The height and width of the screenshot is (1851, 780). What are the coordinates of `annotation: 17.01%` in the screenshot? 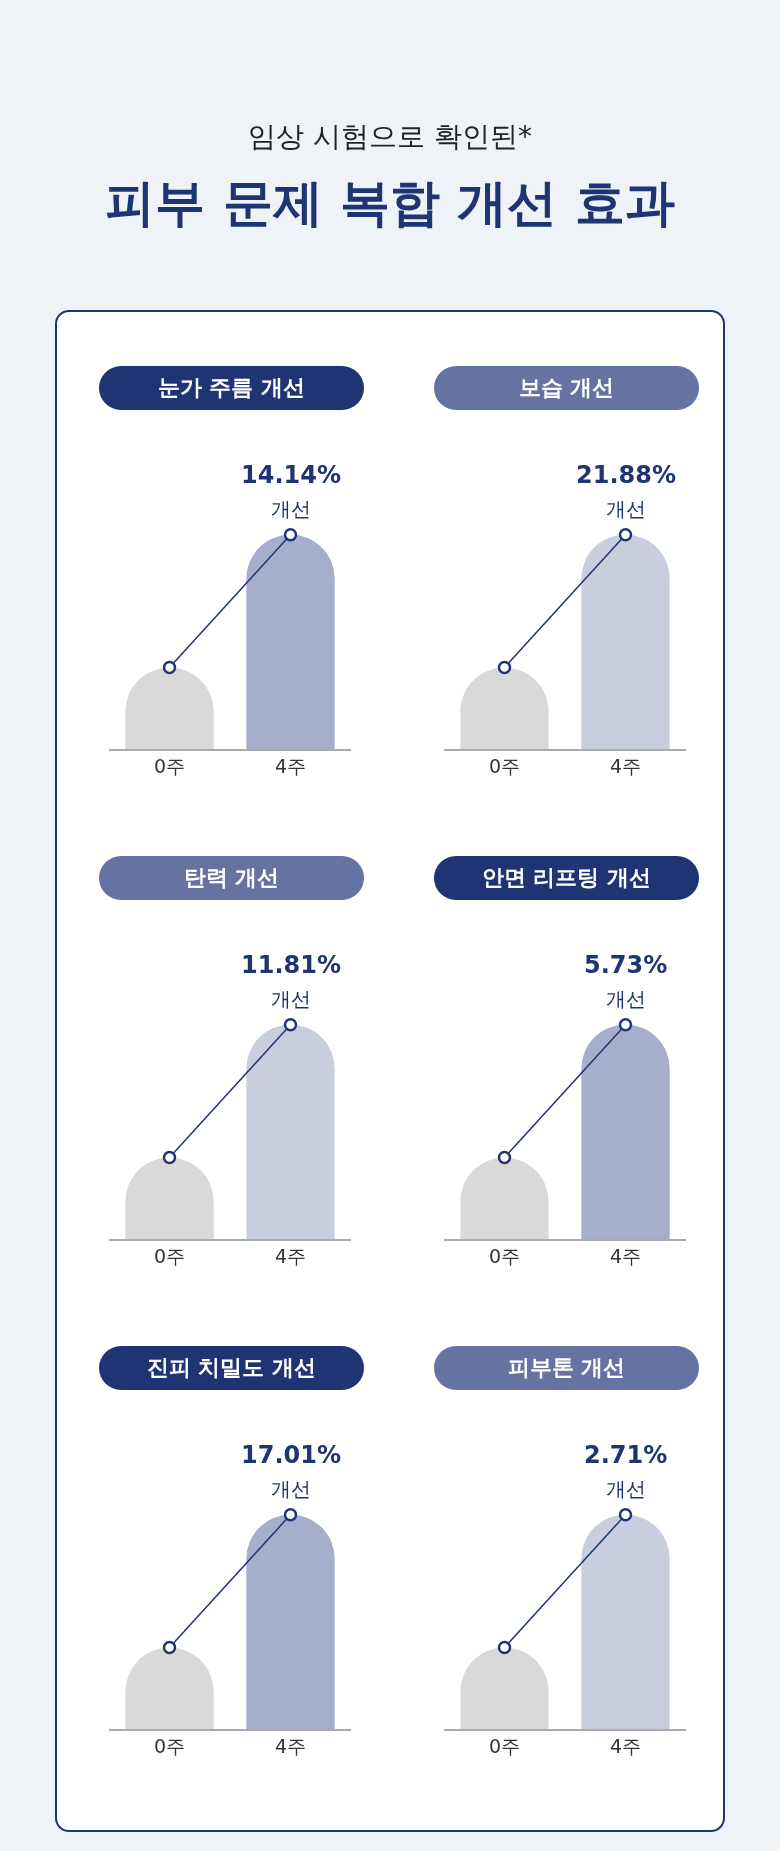 It's located at (291, 1455).